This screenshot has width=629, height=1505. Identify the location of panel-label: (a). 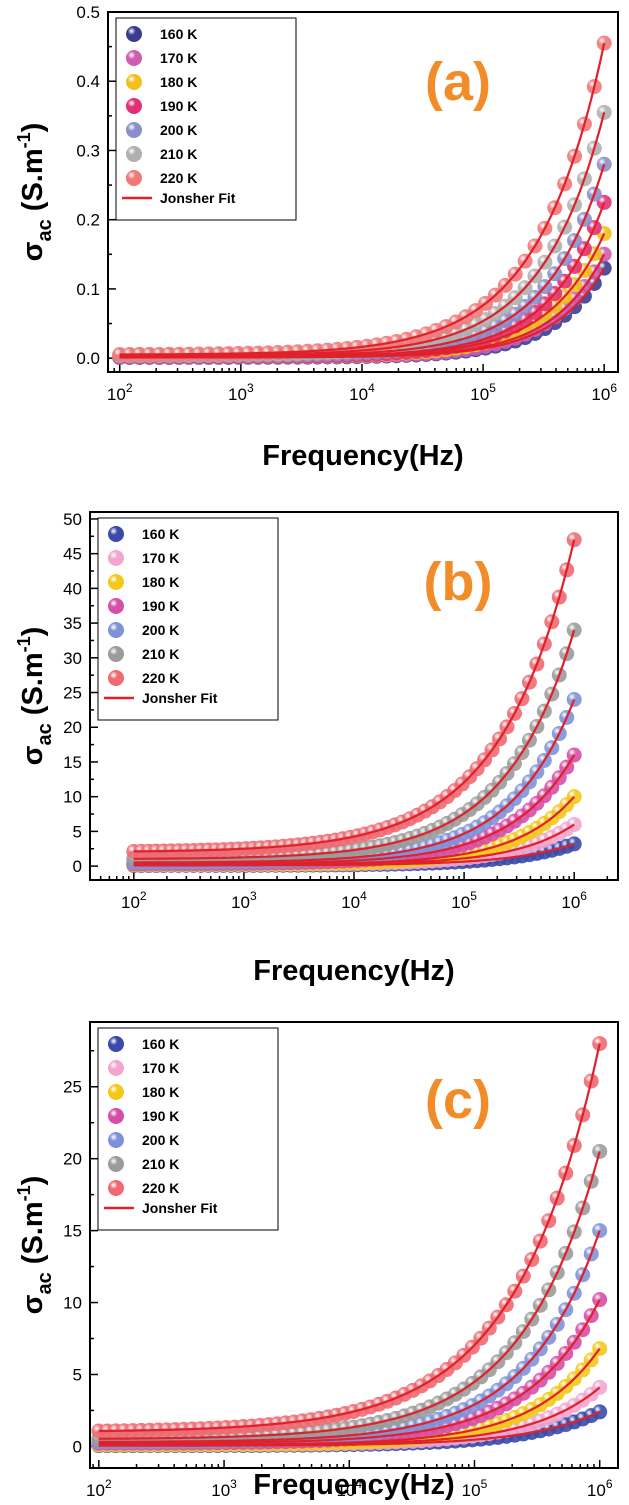
(458, 82).